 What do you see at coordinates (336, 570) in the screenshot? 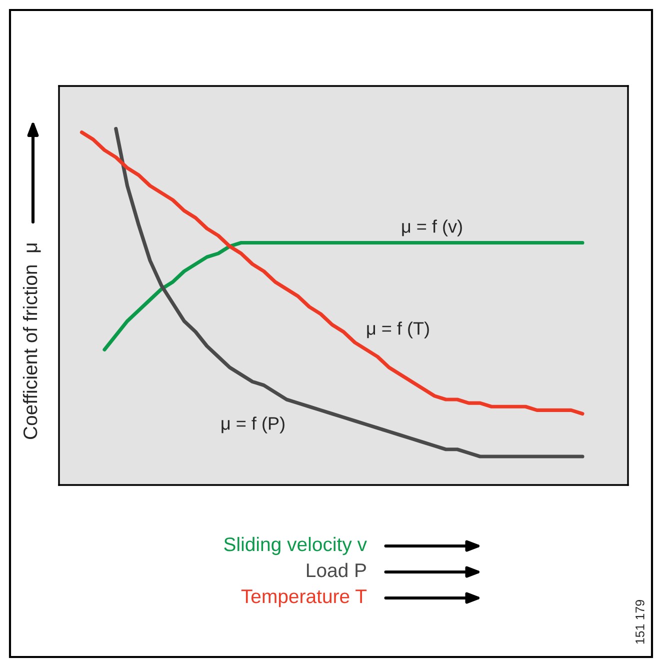
I see `text: Load P` at bounding box center [336, 570].